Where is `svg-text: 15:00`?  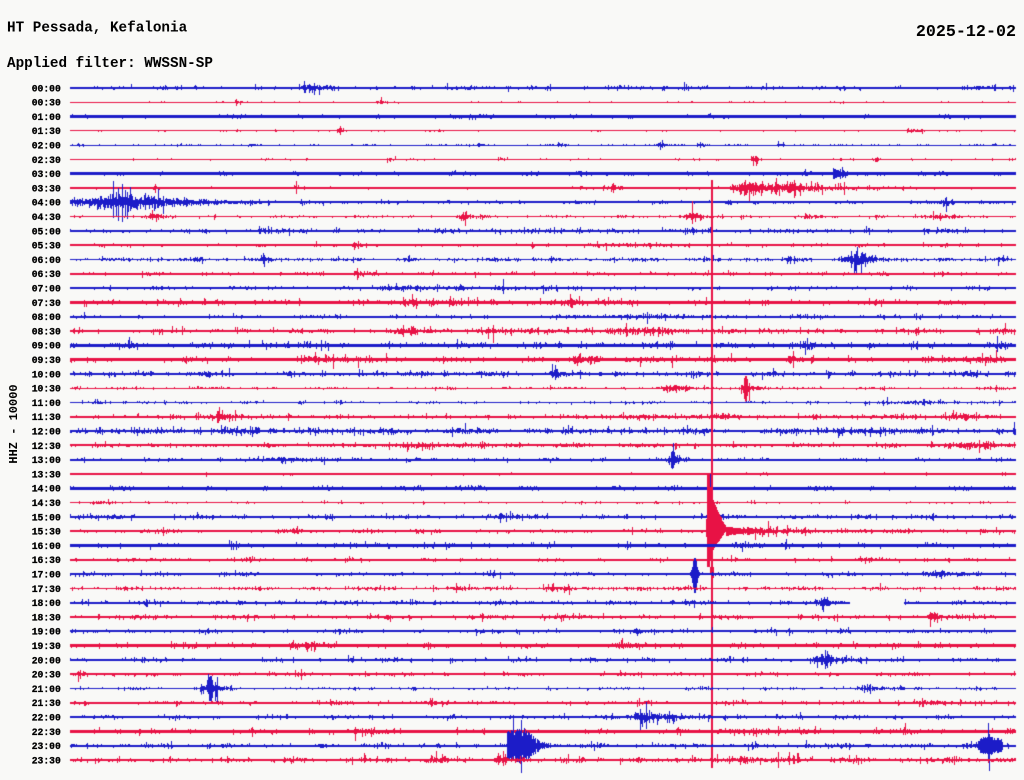 svg-text: 15:00 is located at coordinates (46, 517).